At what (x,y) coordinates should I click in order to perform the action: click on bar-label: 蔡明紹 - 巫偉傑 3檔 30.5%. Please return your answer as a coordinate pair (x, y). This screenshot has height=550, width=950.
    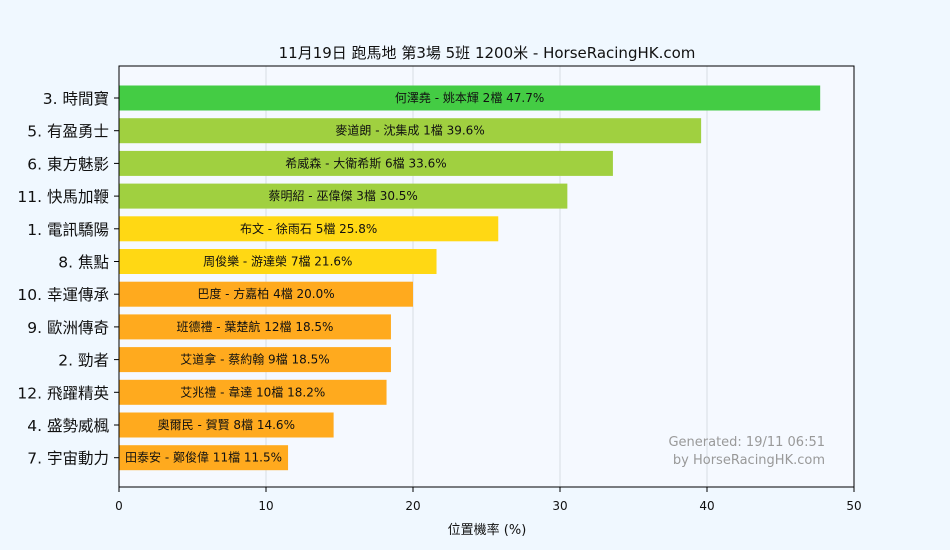
    Looking at the image, I should click on (342, 196).